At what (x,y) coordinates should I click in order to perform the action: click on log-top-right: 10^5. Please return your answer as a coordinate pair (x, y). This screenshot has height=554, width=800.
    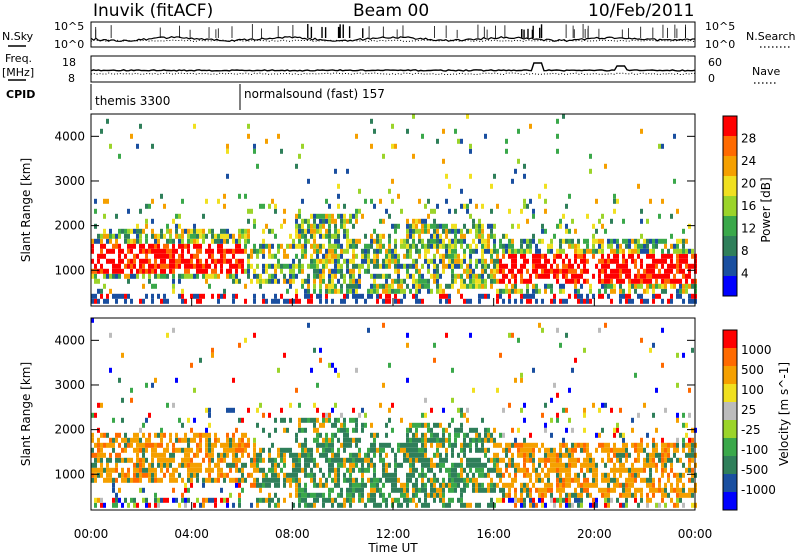
    Looking at the image, I should click on (720, 26).